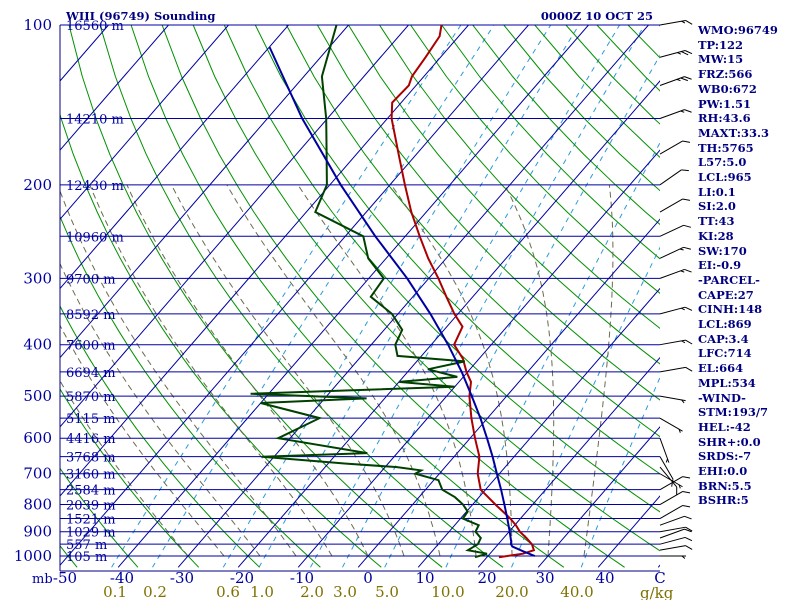  Describe the element at coordinates (733, 132) in the screenshot. I see `stability-index-item: MAXT:33.3` at that location.